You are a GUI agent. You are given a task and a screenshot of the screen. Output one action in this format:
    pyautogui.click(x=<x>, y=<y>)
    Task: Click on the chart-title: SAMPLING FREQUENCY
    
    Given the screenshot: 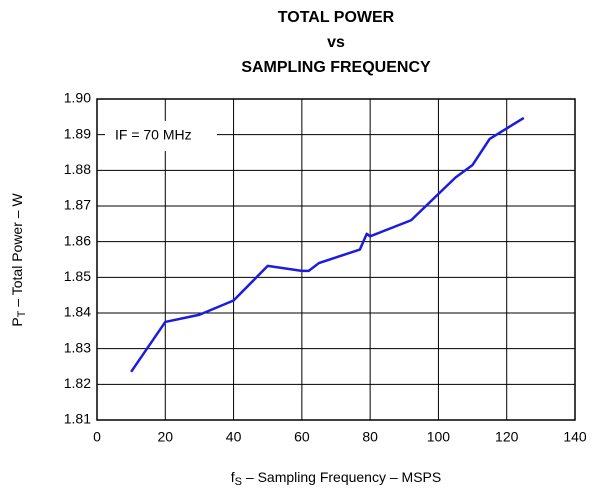 What is the action you would take?
    pyautogui.click(x=336, y=67)
    